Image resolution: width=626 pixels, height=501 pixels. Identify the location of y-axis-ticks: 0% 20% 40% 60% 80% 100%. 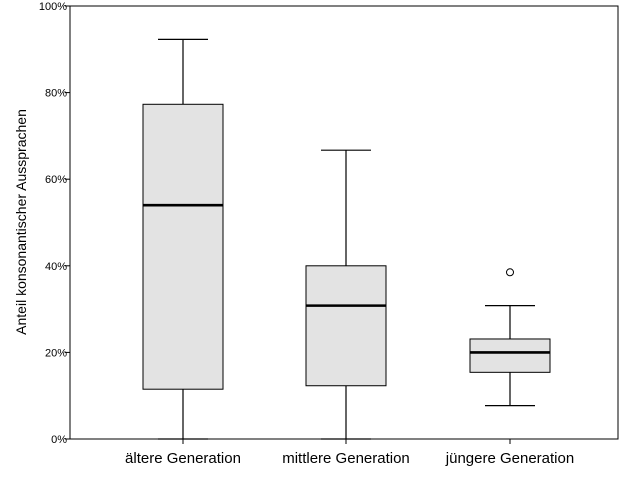
(54, 223).